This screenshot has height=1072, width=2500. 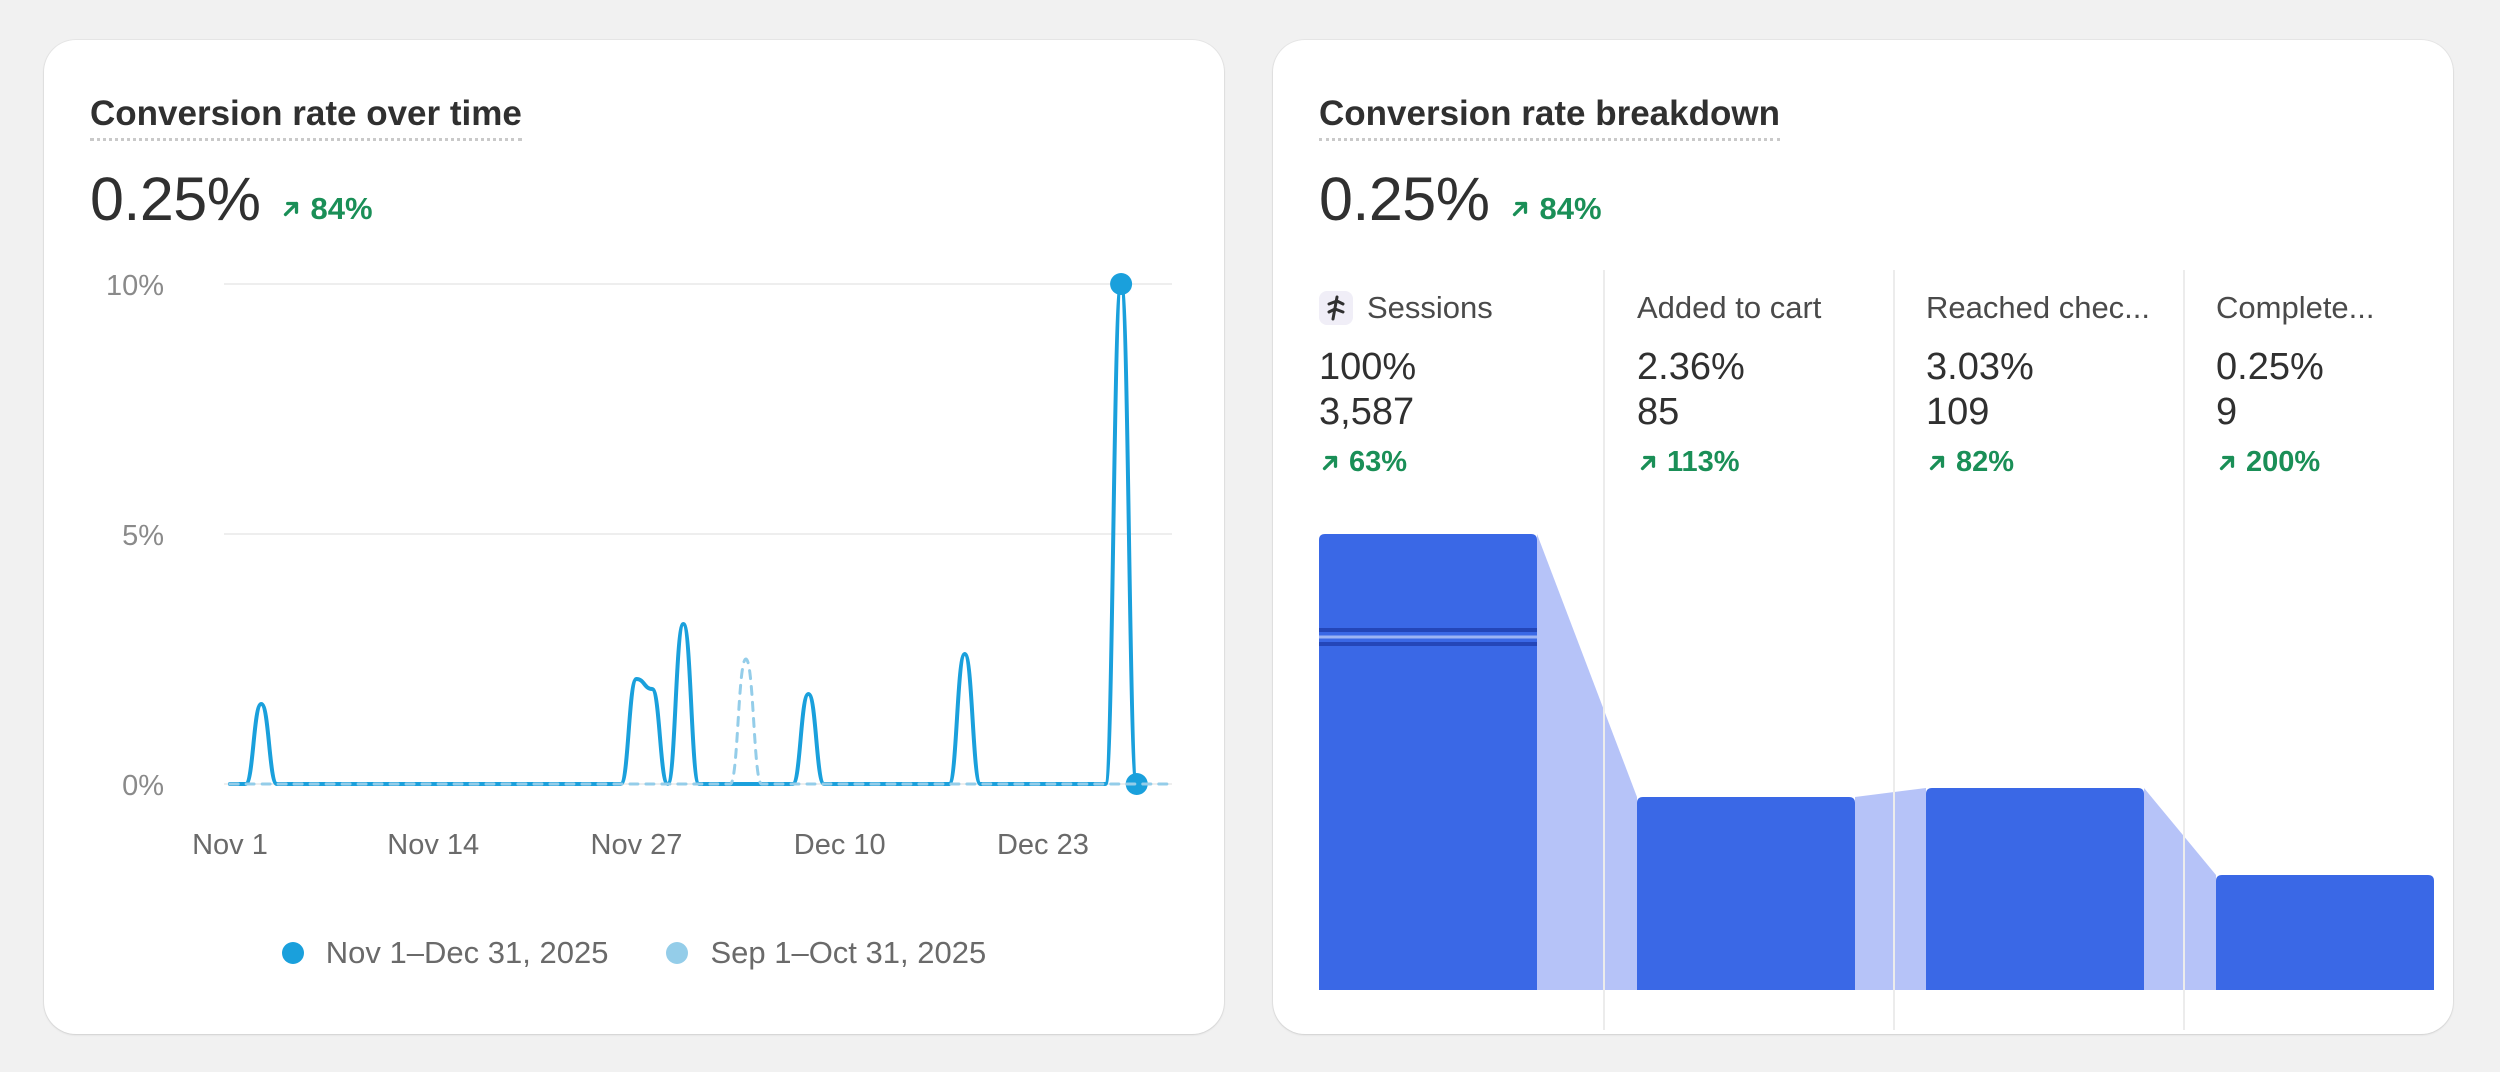 I want to click on step-change-value: 113%, so click(x=1703, y=462).